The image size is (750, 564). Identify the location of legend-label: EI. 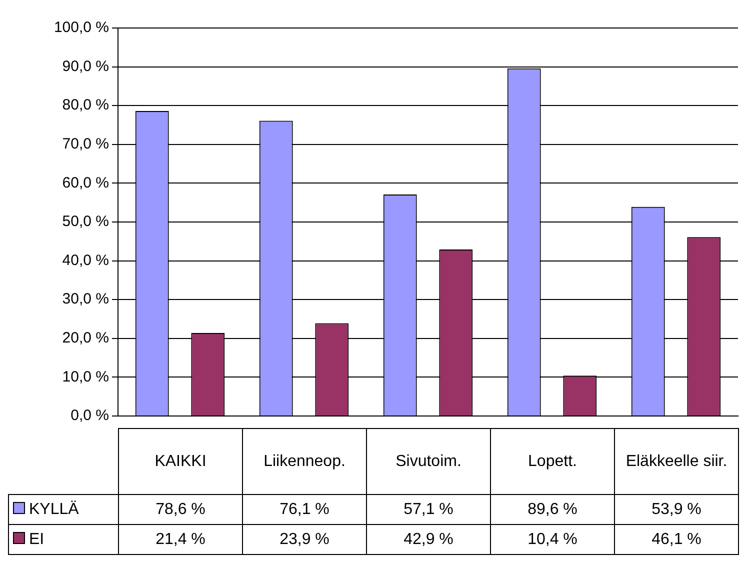
(63, 539).